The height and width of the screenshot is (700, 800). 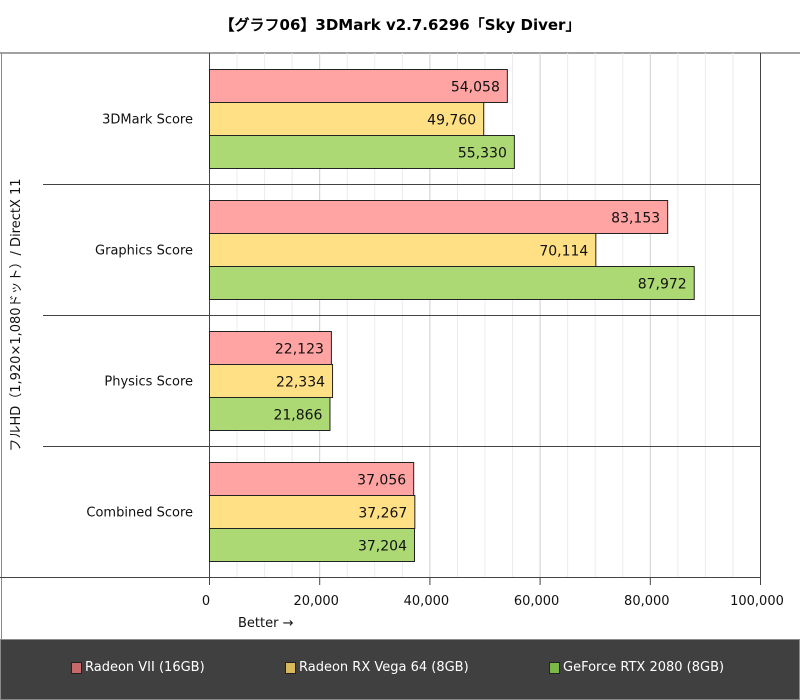 I want to click on legend-label: GeForce RTX 2080 (8GB), so click(x=644, y=667).